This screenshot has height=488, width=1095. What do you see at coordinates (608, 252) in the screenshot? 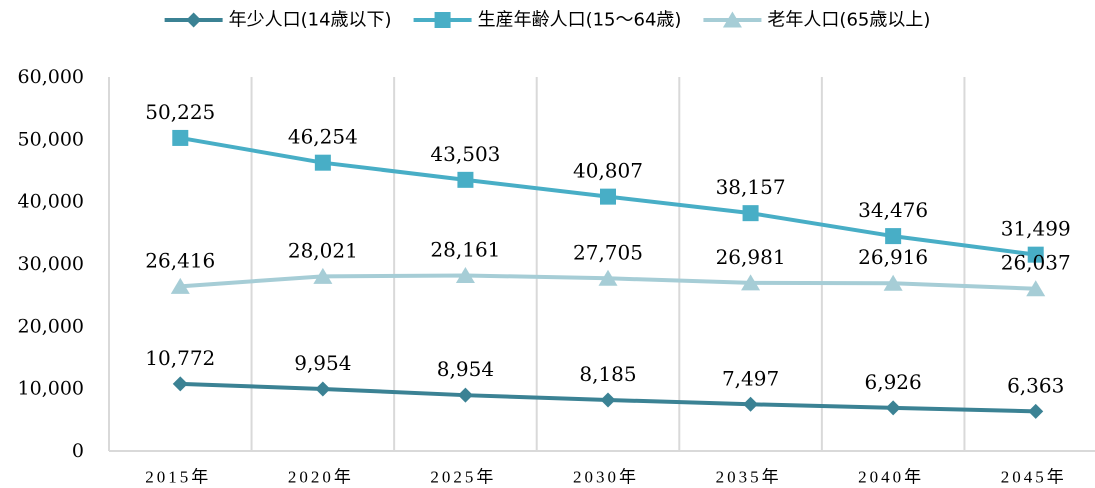
I see `data-label-triangle-3: 27,705` at bounding box center [608, 252].